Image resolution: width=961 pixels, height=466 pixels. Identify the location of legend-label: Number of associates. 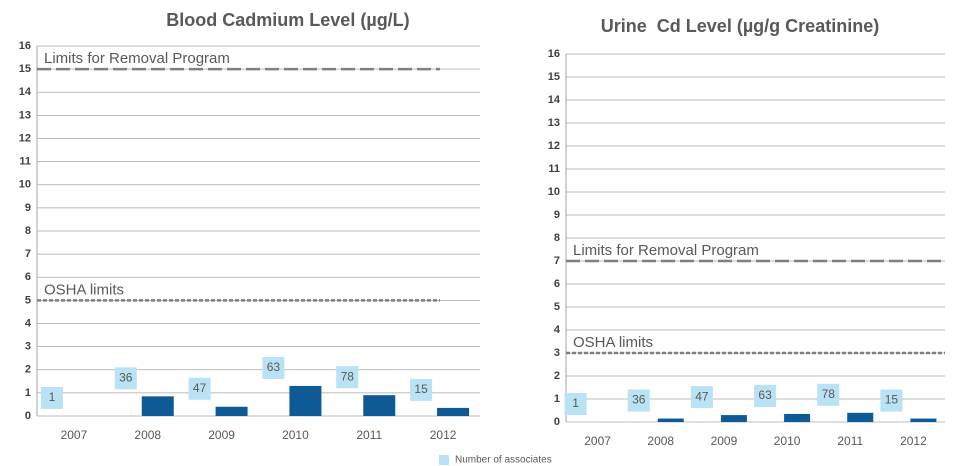
(503, 460).